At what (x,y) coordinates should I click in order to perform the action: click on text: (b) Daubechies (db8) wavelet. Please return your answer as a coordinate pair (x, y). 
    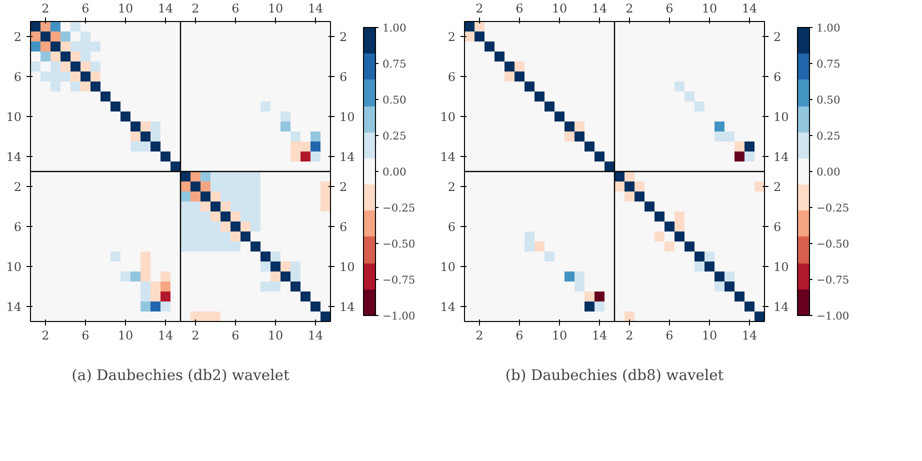
    Looking at the image, I should click on (614, 375).